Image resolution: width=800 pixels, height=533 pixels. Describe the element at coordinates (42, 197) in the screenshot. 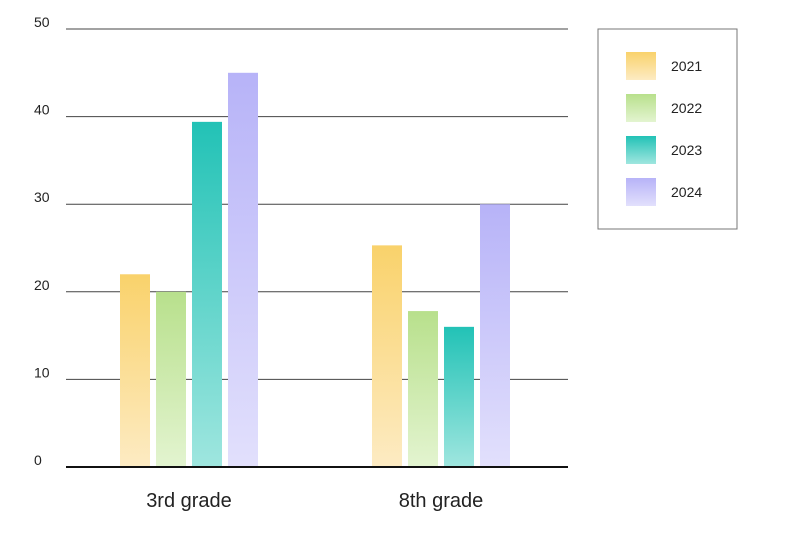

I see `y-tick-label: 30` at that location.